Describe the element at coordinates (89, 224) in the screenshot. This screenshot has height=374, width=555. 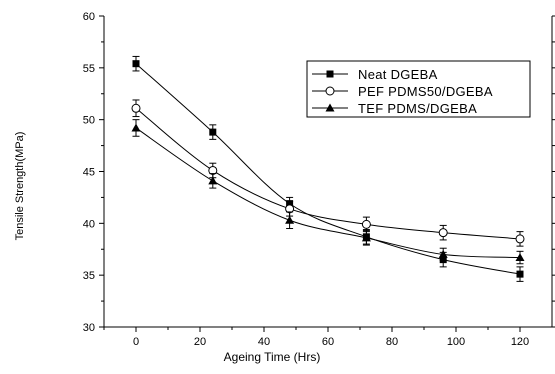
I see `y-tick-label: 40` at that location.